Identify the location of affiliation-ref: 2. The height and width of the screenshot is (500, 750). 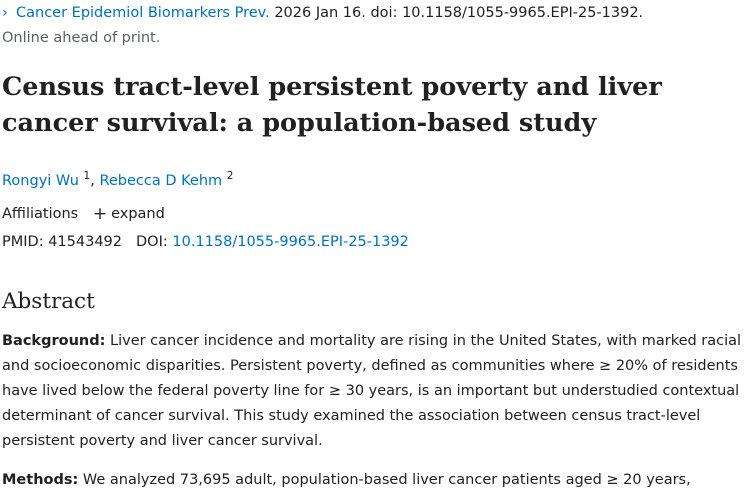
(230, 176).